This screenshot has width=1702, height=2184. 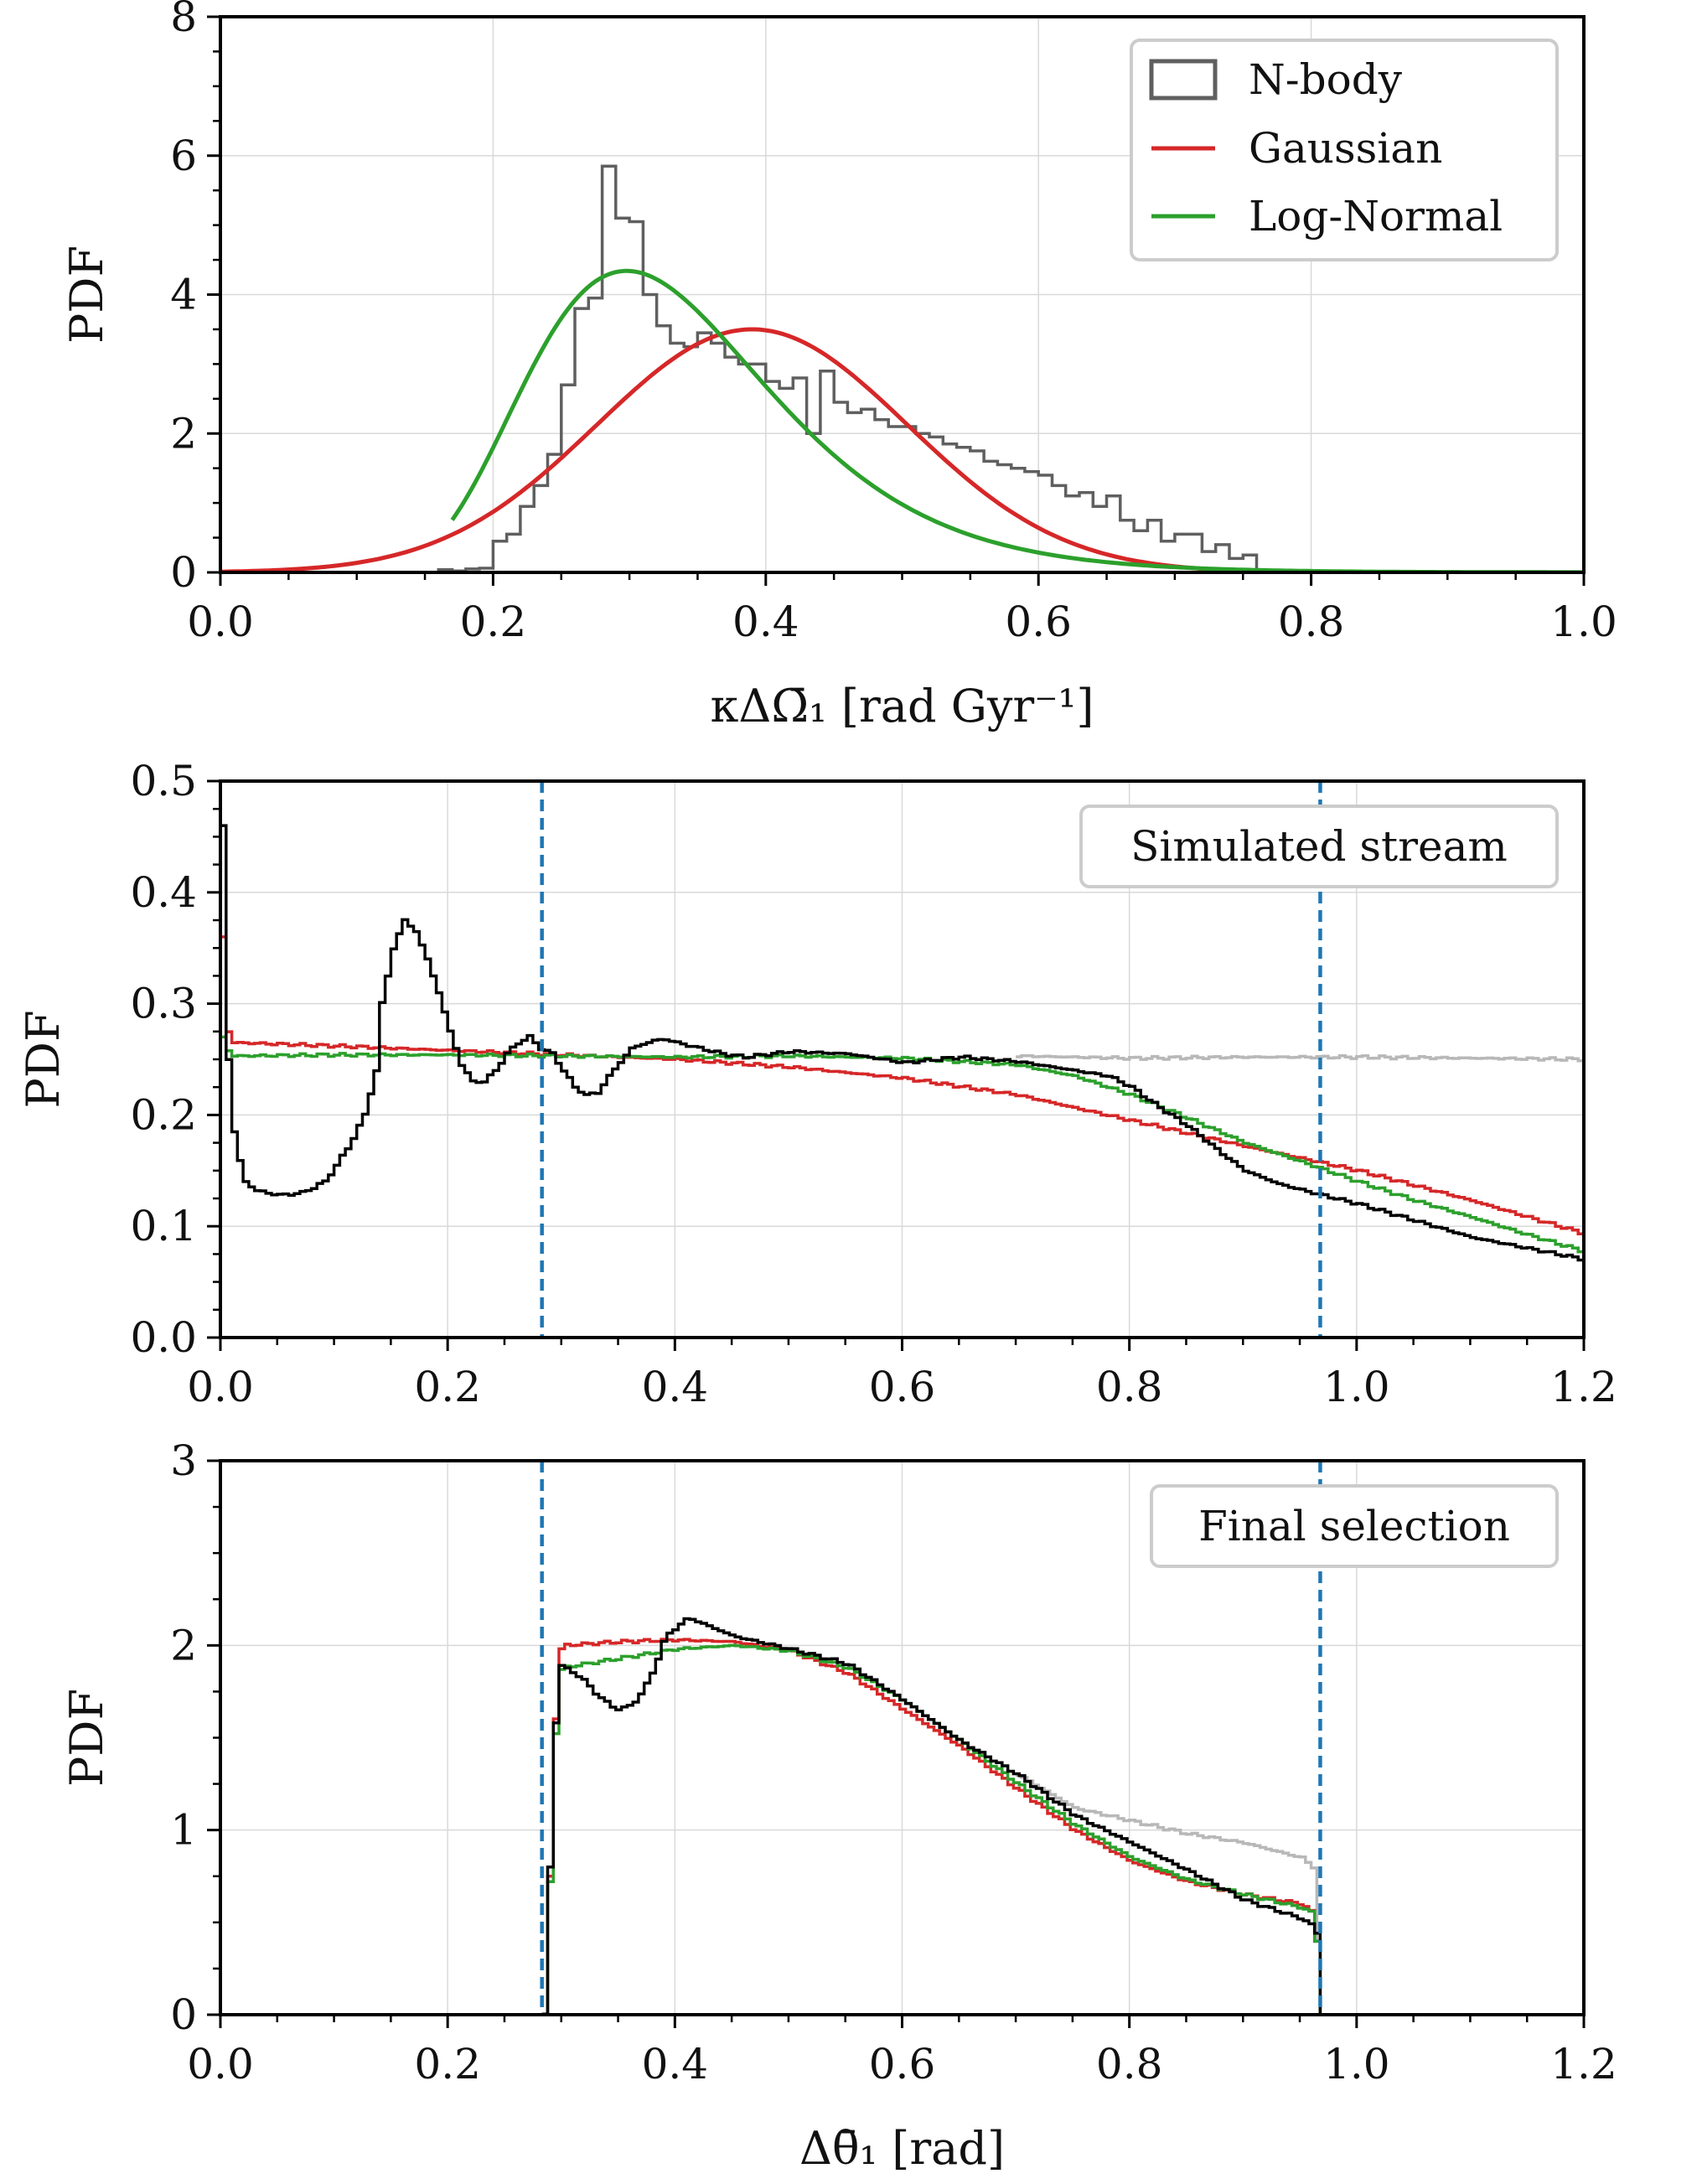 I want to click on legend-swatch-nbody, so click(x=1183, y=80).